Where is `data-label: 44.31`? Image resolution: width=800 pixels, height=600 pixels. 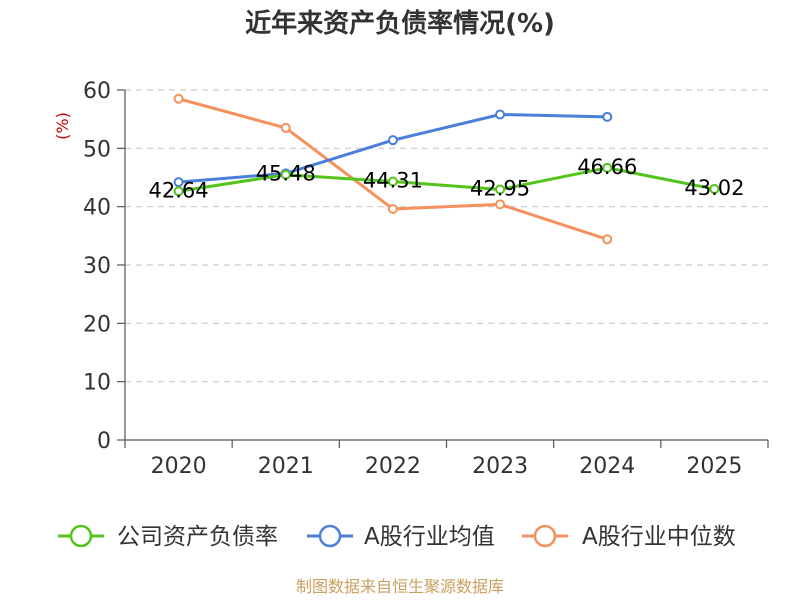 data-label: 44.31 is located at coordinates (393, 181).